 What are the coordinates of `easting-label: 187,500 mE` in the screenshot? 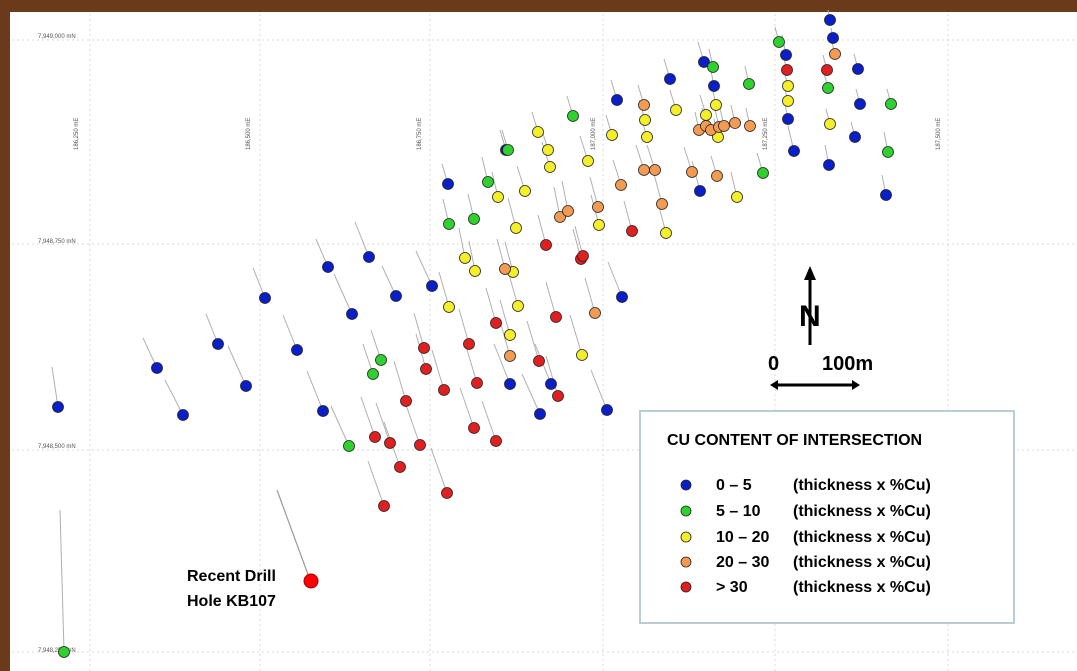 It's located at (939, 134).